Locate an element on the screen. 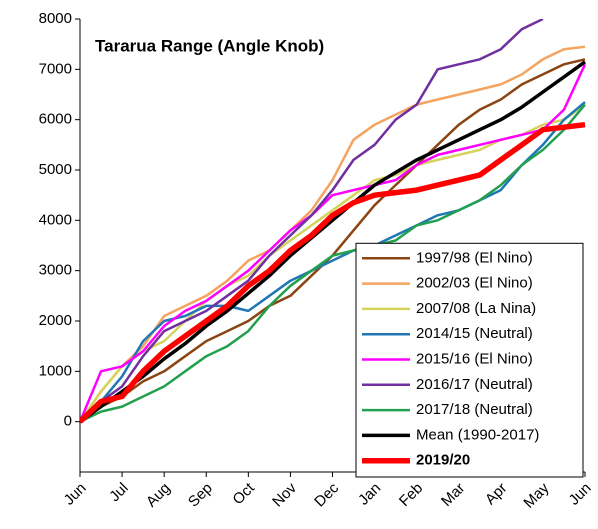 The image size is (598, 529). x-tick-label: Nov is located at coordinates (284, 494).